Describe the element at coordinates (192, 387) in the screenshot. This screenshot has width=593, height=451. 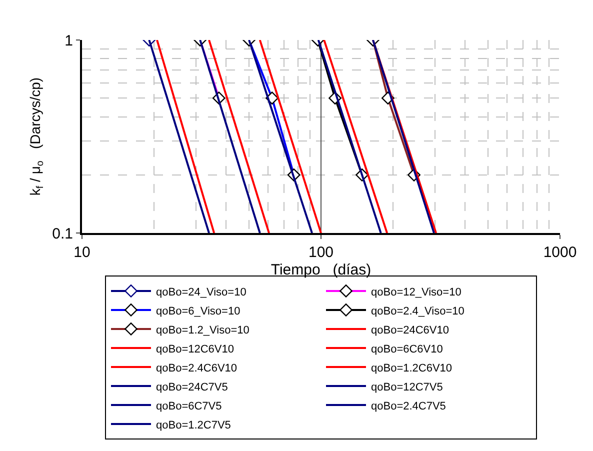
I see `legend-label: qoBo=24C7V5` at that location.